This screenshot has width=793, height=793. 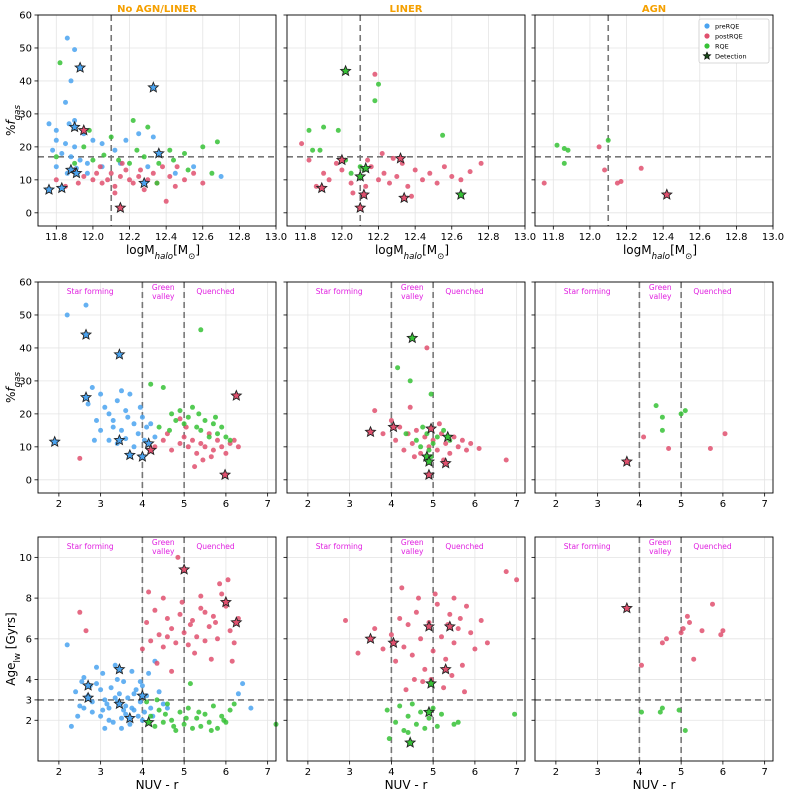 What do you see at coordinates (626, 237) in the screenshot?
I see `tick-label-x: 12.2` at bounding box center [626, 237].